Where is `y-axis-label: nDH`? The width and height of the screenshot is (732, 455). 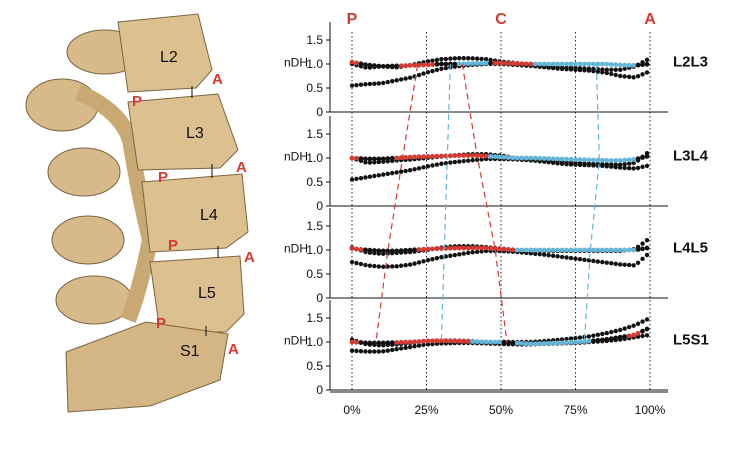 y-axis-label: nDH is located at coordinates (296, 248).